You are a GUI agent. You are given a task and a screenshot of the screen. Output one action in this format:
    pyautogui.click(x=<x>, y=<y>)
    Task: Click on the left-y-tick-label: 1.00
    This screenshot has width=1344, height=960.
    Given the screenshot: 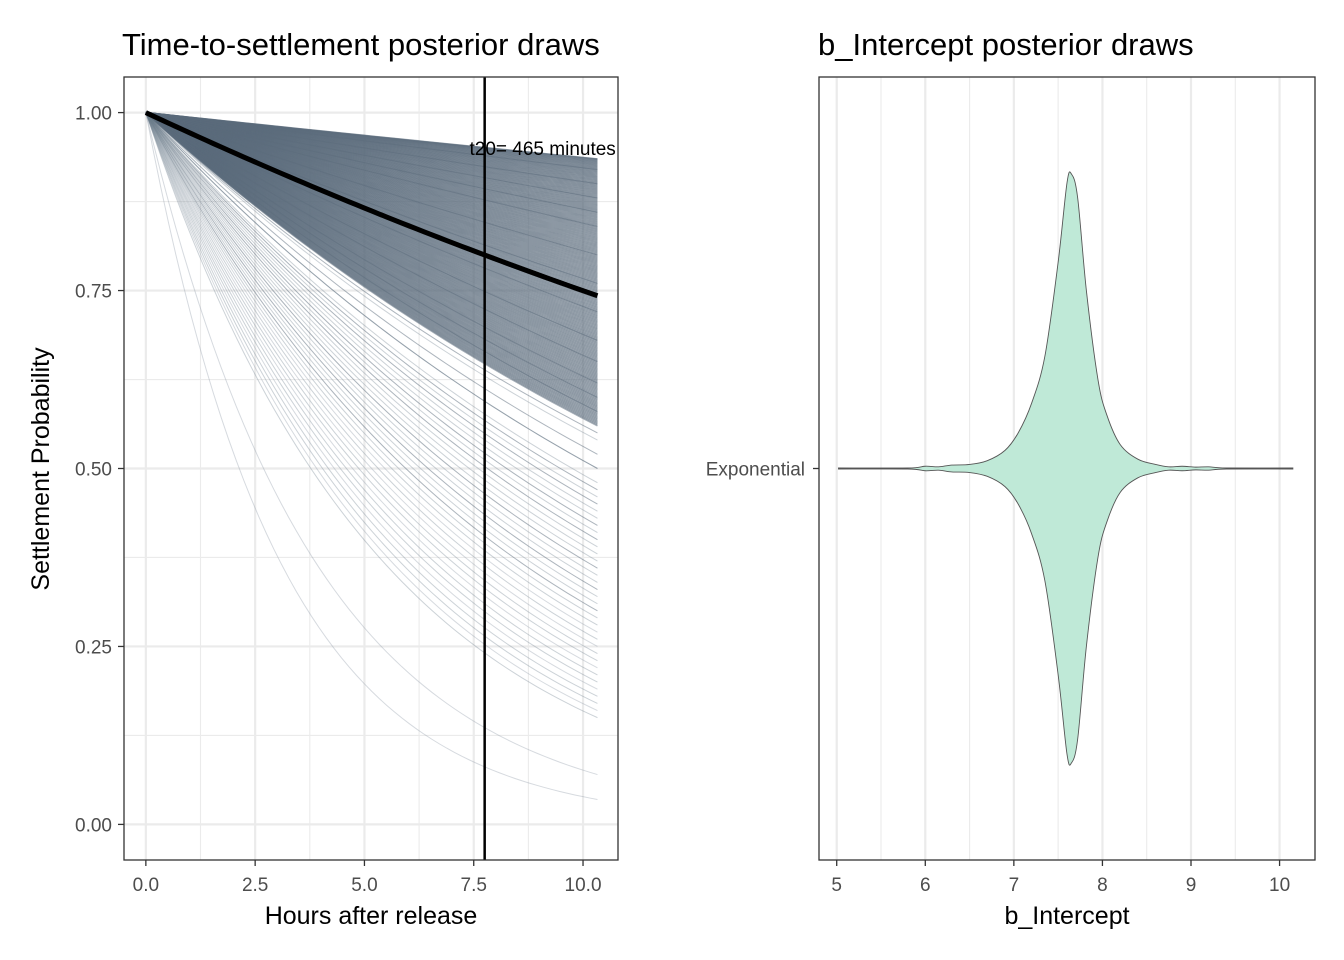 What is the action you would take?
    pyautogui.click(x=93, y=114)
    